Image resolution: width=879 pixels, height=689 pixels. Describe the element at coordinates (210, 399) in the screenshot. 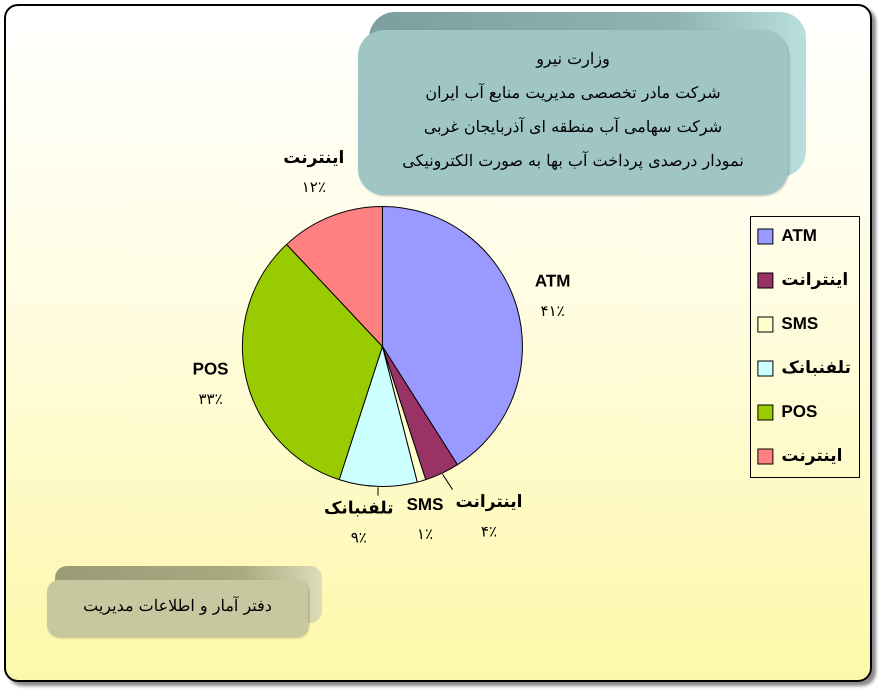

I see `data-label: ۳۳٪` at that location.